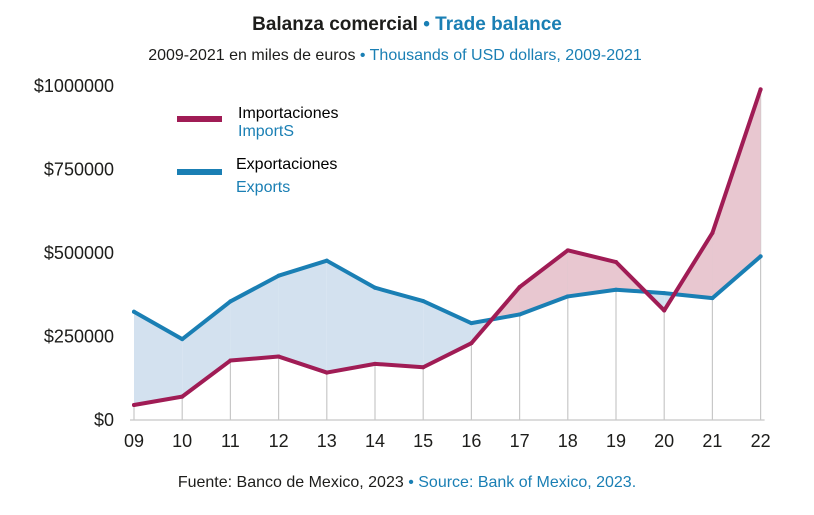 This screenshot has height=515, width=814. I want to click on series-line-exports, so click(447, 298).